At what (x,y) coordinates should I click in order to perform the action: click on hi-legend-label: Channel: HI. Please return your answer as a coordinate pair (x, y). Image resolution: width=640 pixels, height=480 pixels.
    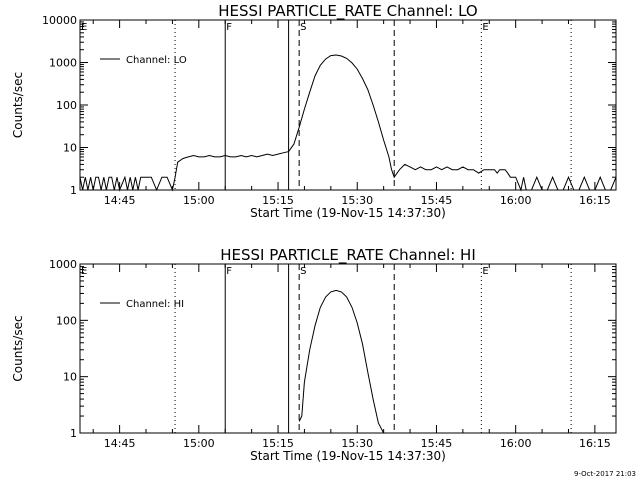
    Looking at the image, I should click on (155, 304).